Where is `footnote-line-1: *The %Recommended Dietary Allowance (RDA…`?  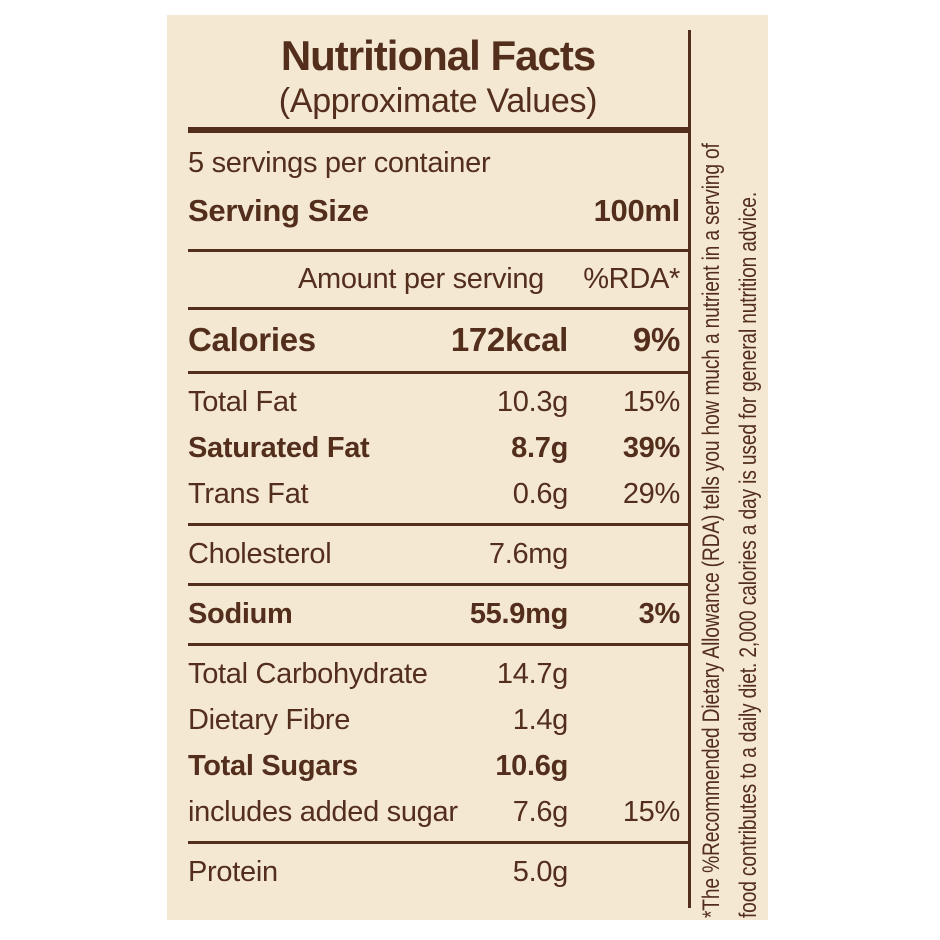 footnote-line-1: *The %Recommended Dietary Allowance (RDA… is located at coordinates (711, 531).